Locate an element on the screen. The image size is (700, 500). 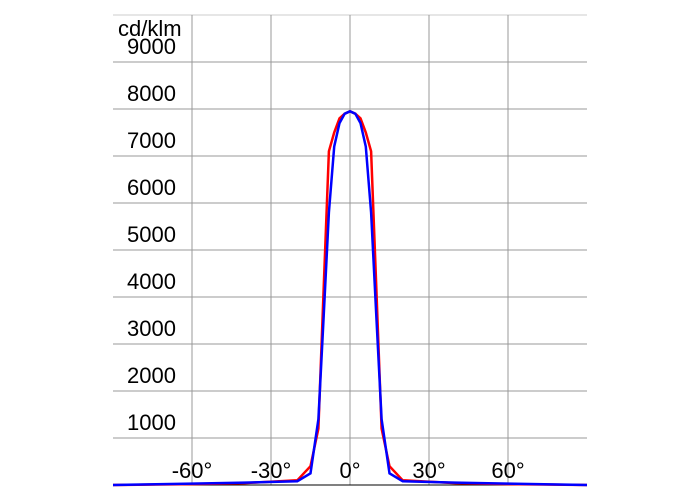
x-tick-label: 30° is located at coordinates (428, 470).